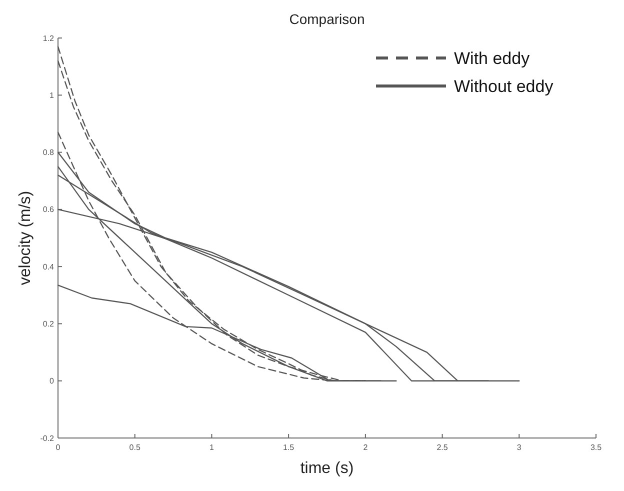  Describe the element at coordinates (596, 447) in the screenshot. I see `x-tick-label: 3.5` at that location.